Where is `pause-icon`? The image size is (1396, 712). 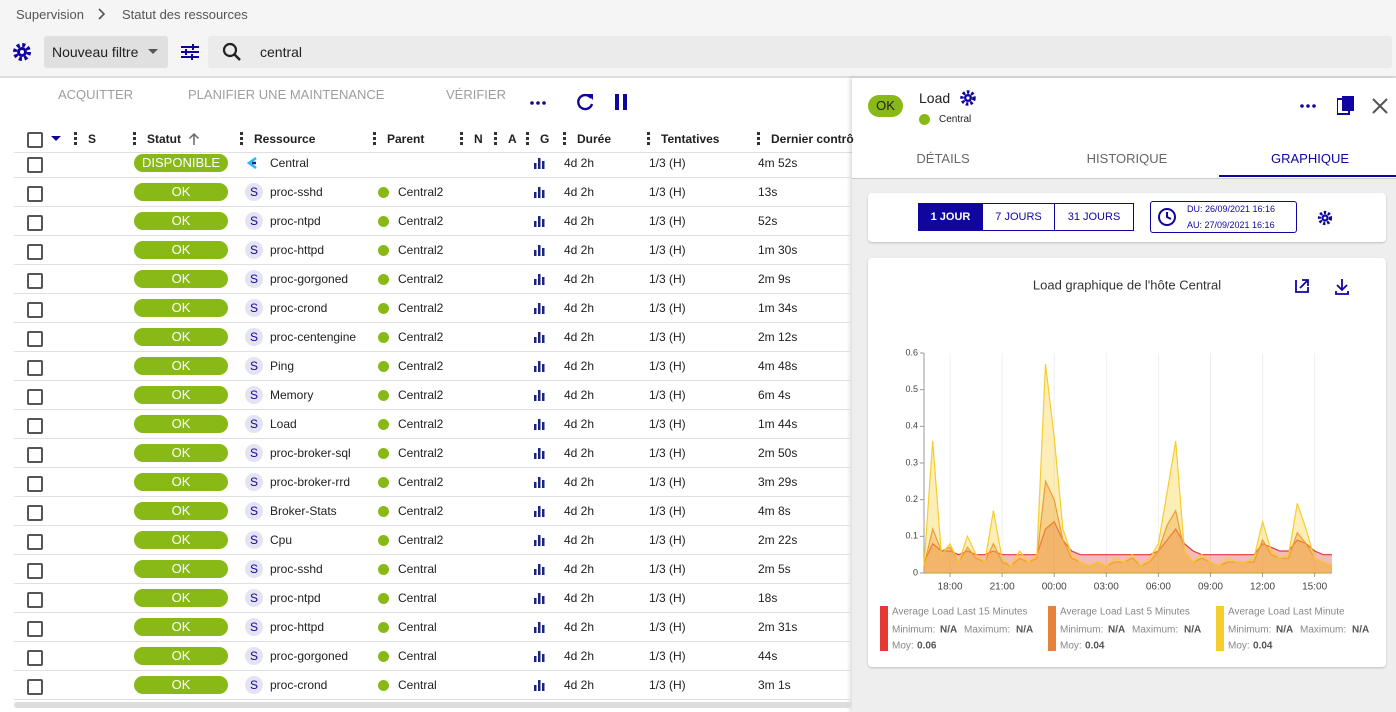
pause-icon is located at coordinates (621, 102).